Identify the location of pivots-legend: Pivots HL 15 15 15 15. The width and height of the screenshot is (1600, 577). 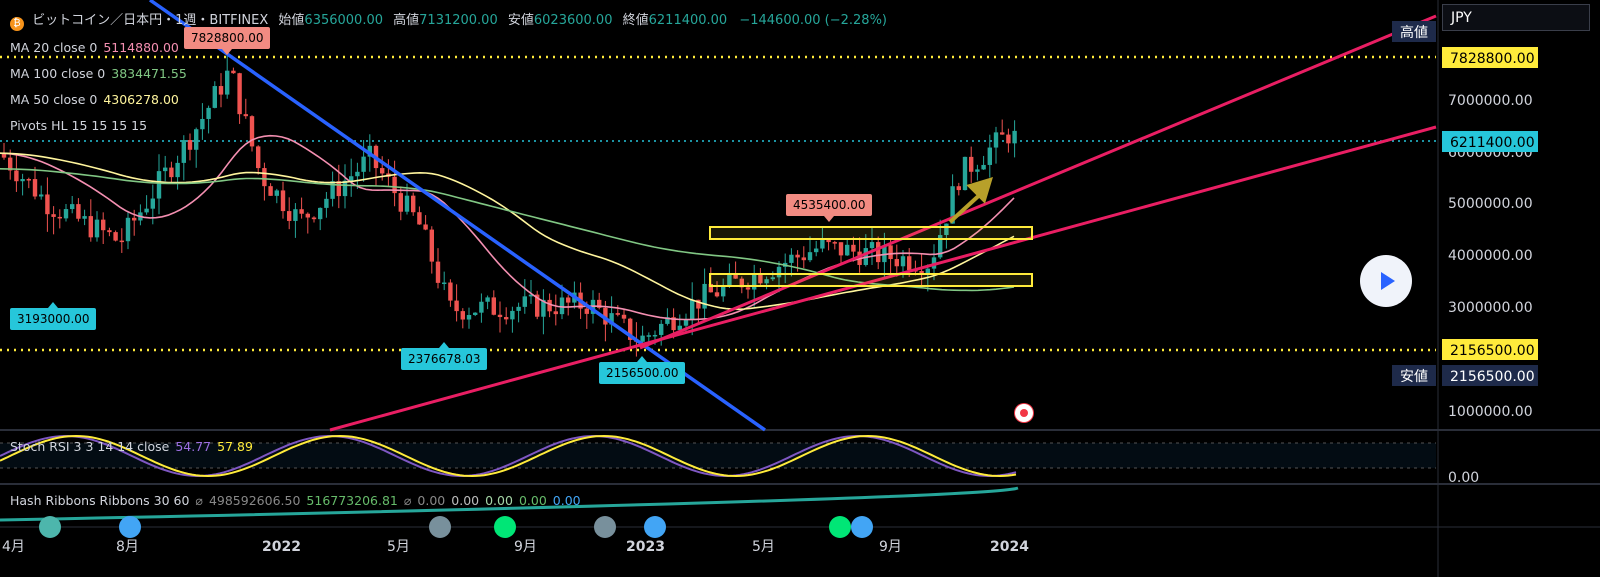
(78, 125).